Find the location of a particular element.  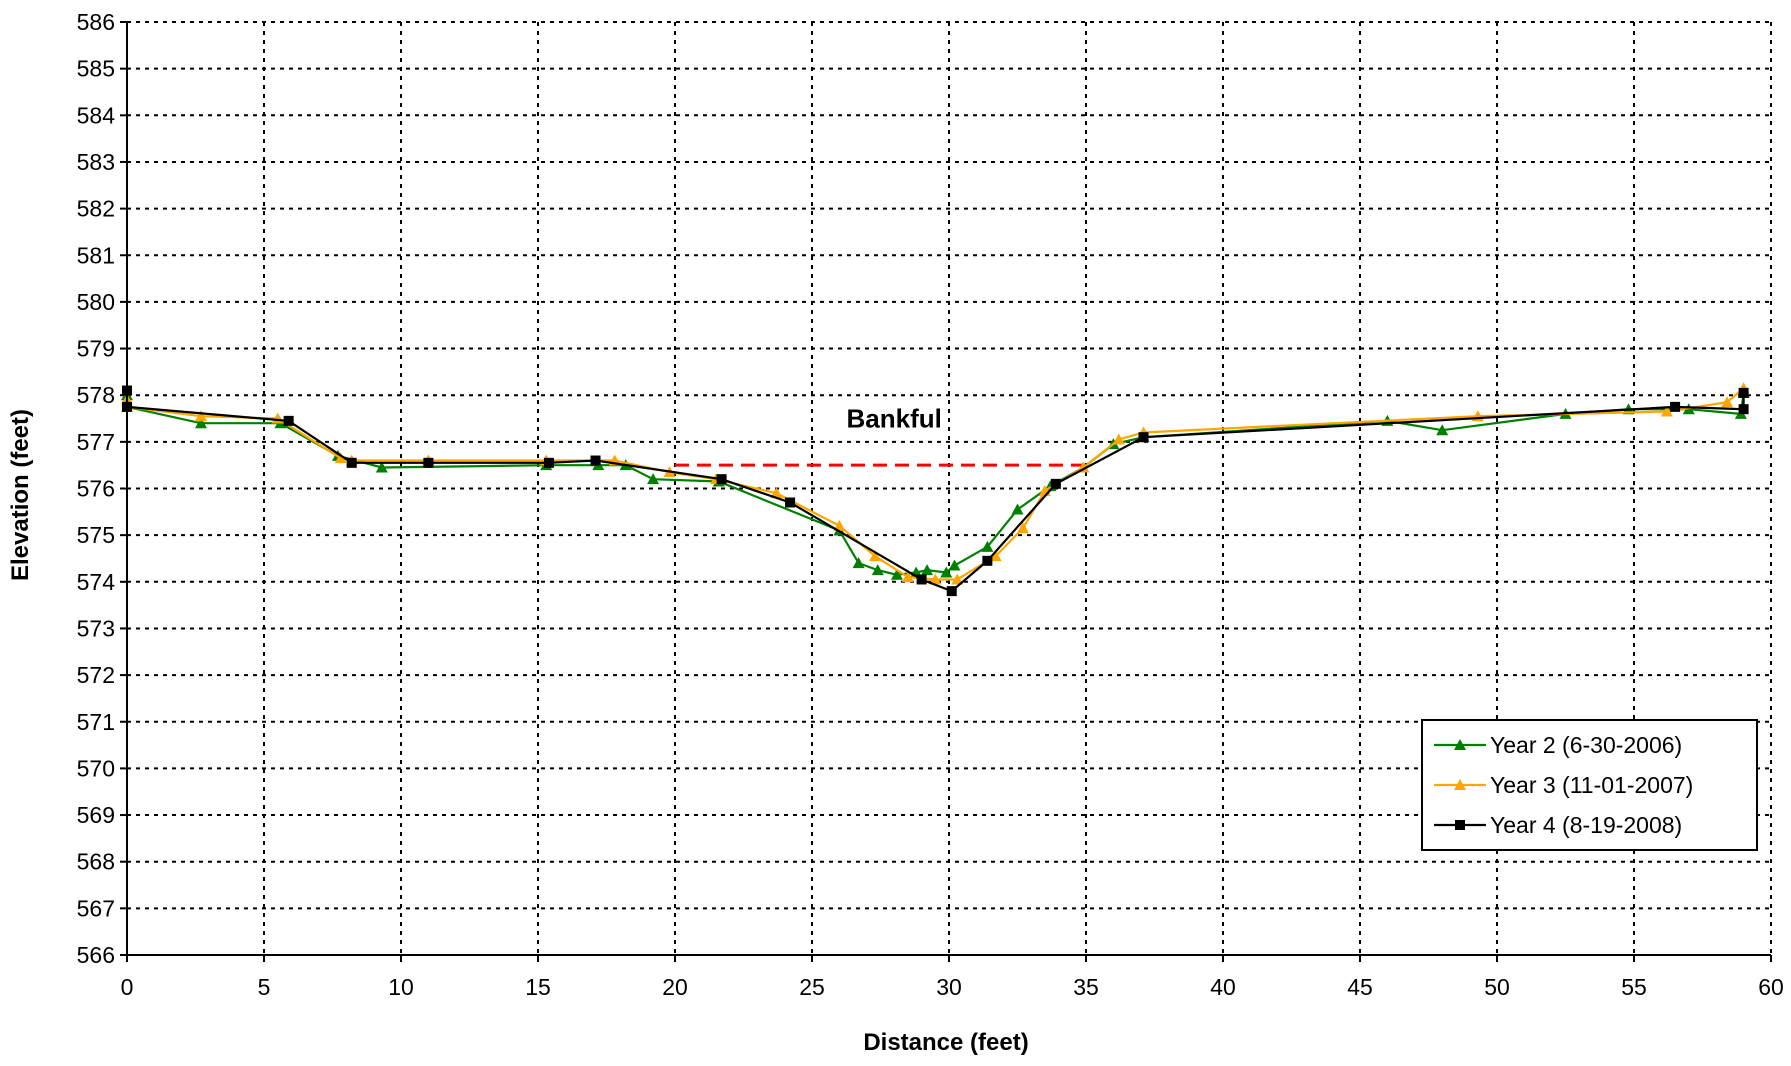

y-tick-label: 581 is located at coordinates (96, 255).